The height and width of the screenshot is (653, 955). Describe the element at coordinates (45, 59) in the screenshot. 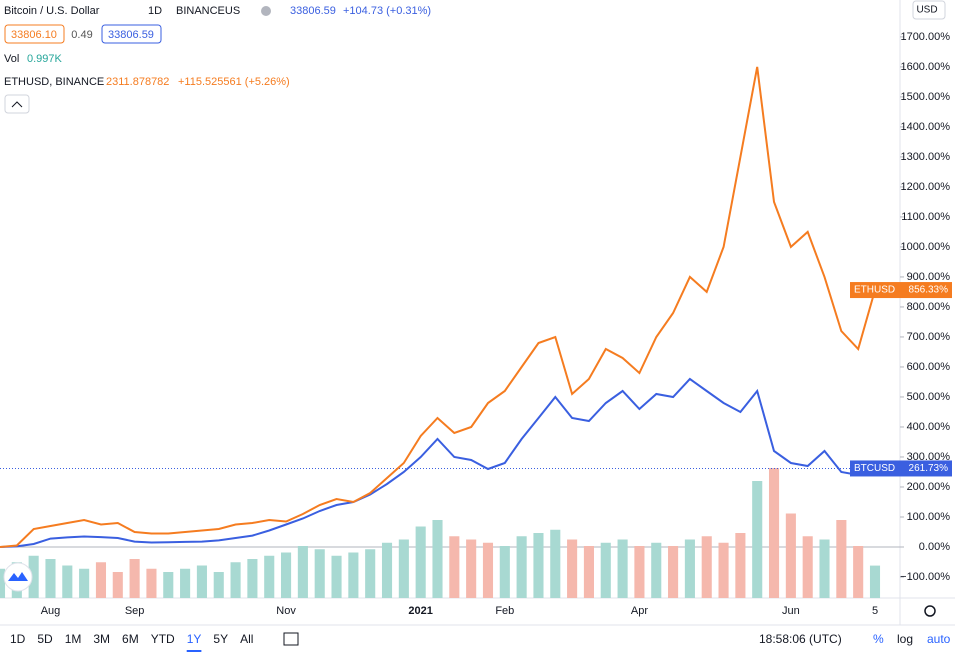

I see `vol-value: 0.997K` at that location.